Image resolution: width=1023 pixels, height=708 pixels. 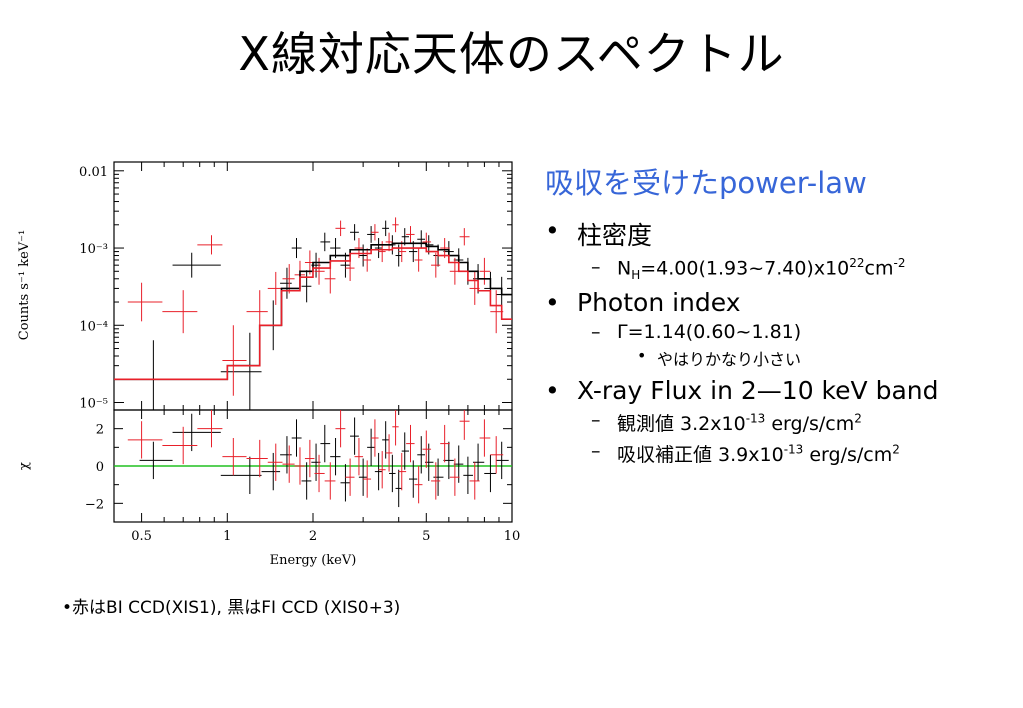 I want to click on y-tick-label: 10⁻⁴, so click(x=93, y=326).